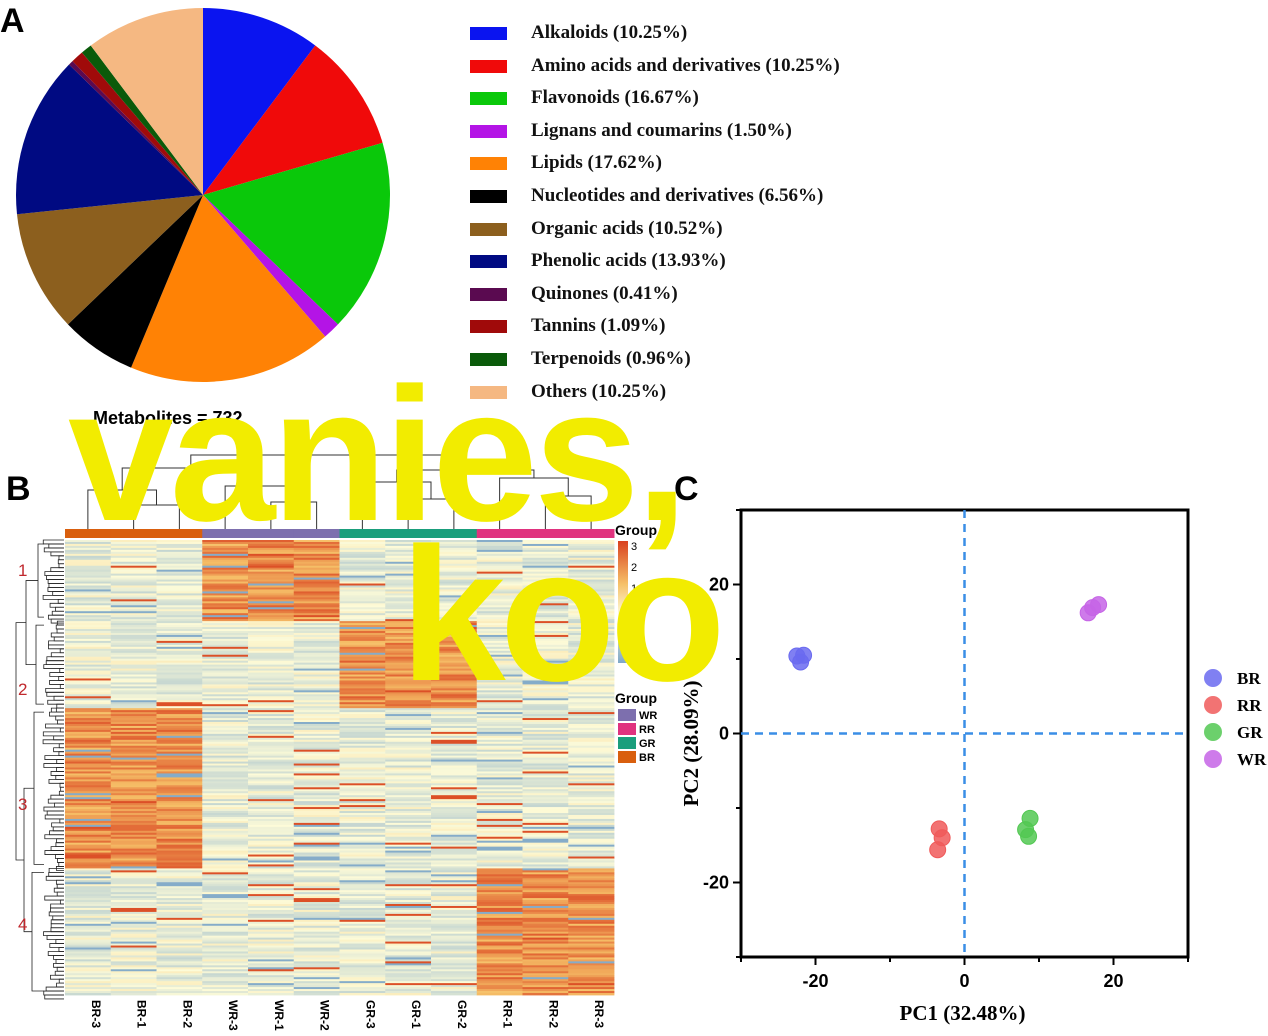 The height and width of the screenshot is (1036, 1268). I want to click on row-dendrogram, so click(39, 769).